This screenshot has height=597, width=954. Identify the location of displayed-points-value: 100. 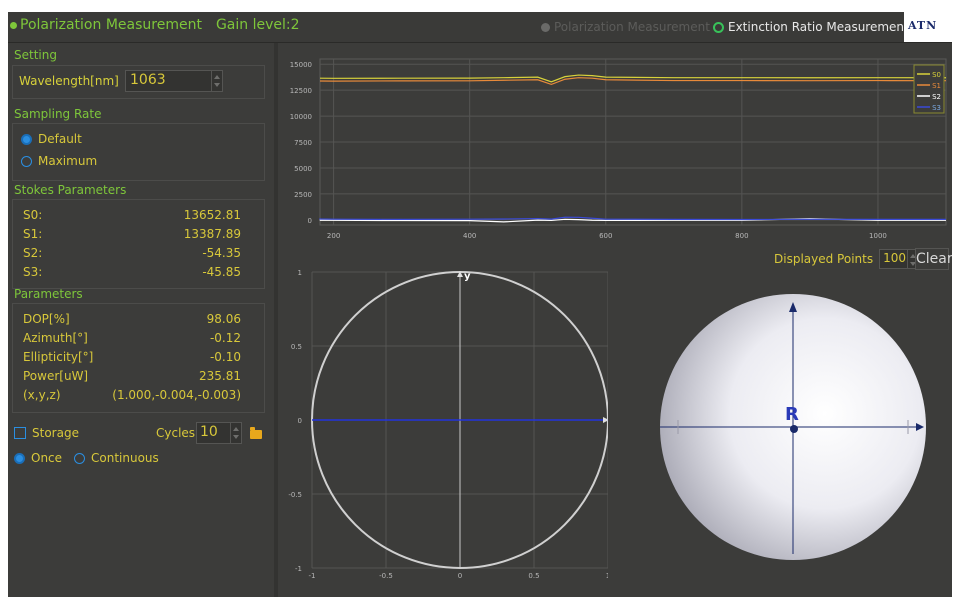
(894, 258).